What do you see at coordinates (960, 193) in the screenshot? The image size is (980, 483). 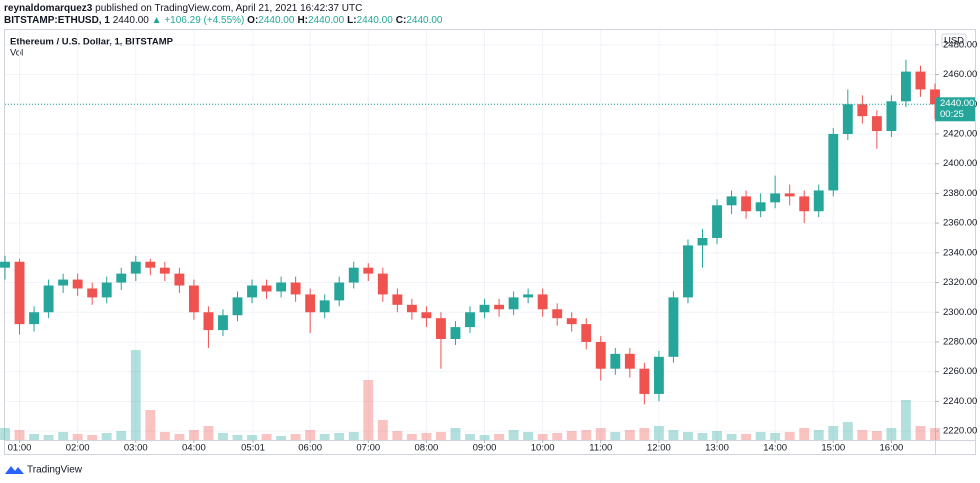 I see `y-tick-label: 2380.00` at bounding box center [960, 193].